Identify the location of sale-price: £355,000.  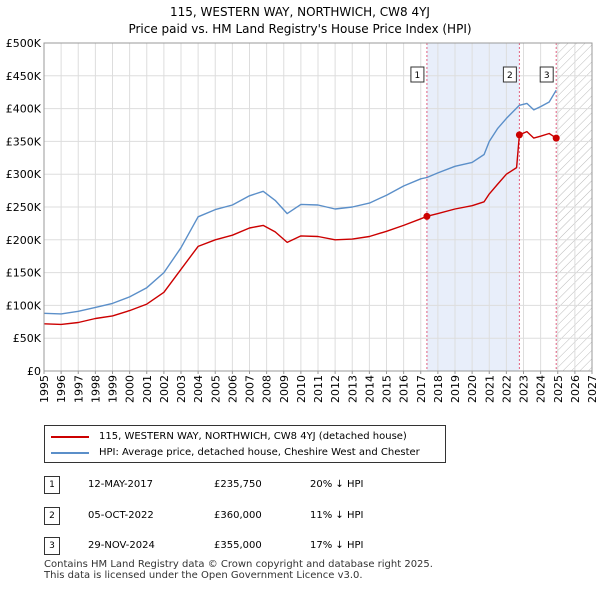
(238, 545).